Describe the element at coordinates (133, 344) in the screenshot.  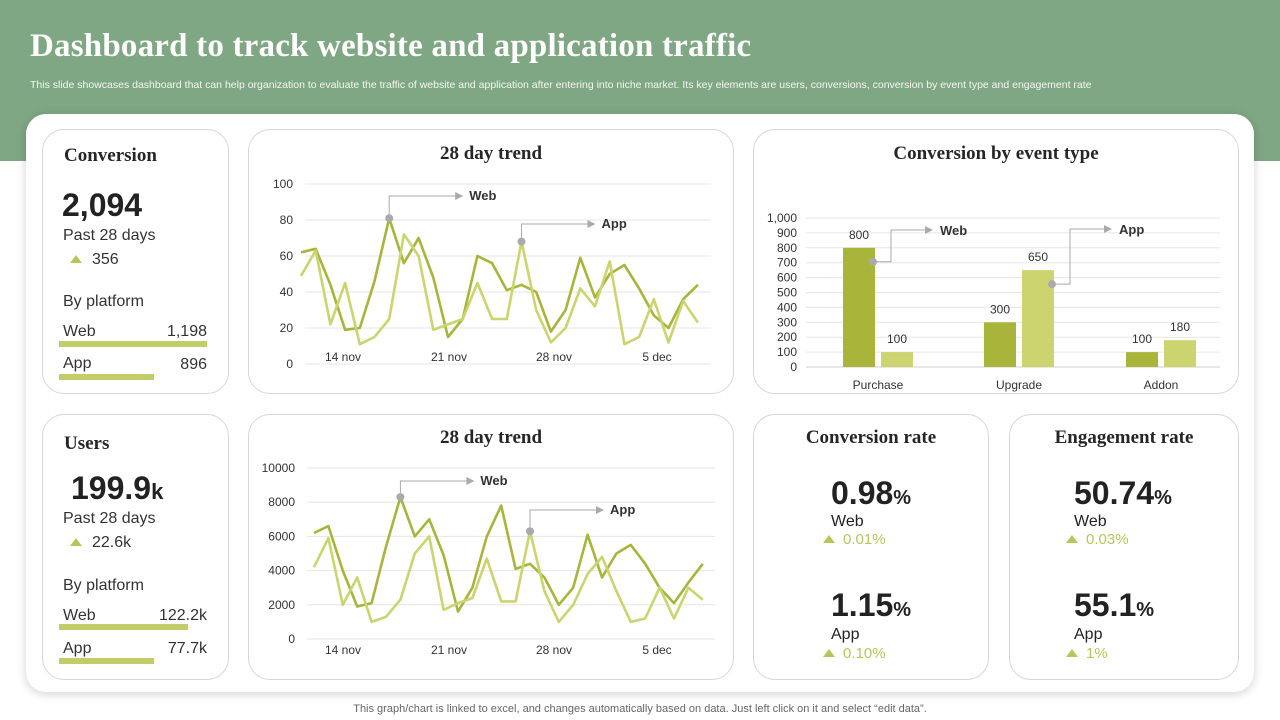
I see `conversion-web-bar` at that location.